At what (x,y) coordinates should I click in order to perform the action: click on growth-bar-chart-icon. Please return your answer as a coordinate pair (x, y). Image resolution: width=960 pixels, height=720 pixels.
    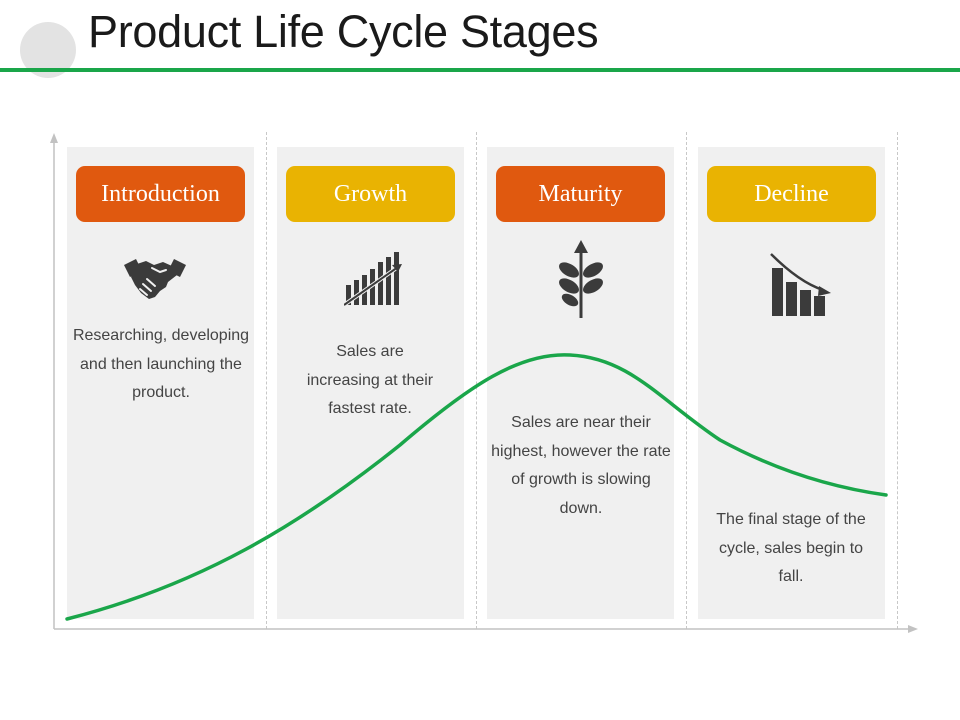
    Looking at the image, I should click on (373, 279).